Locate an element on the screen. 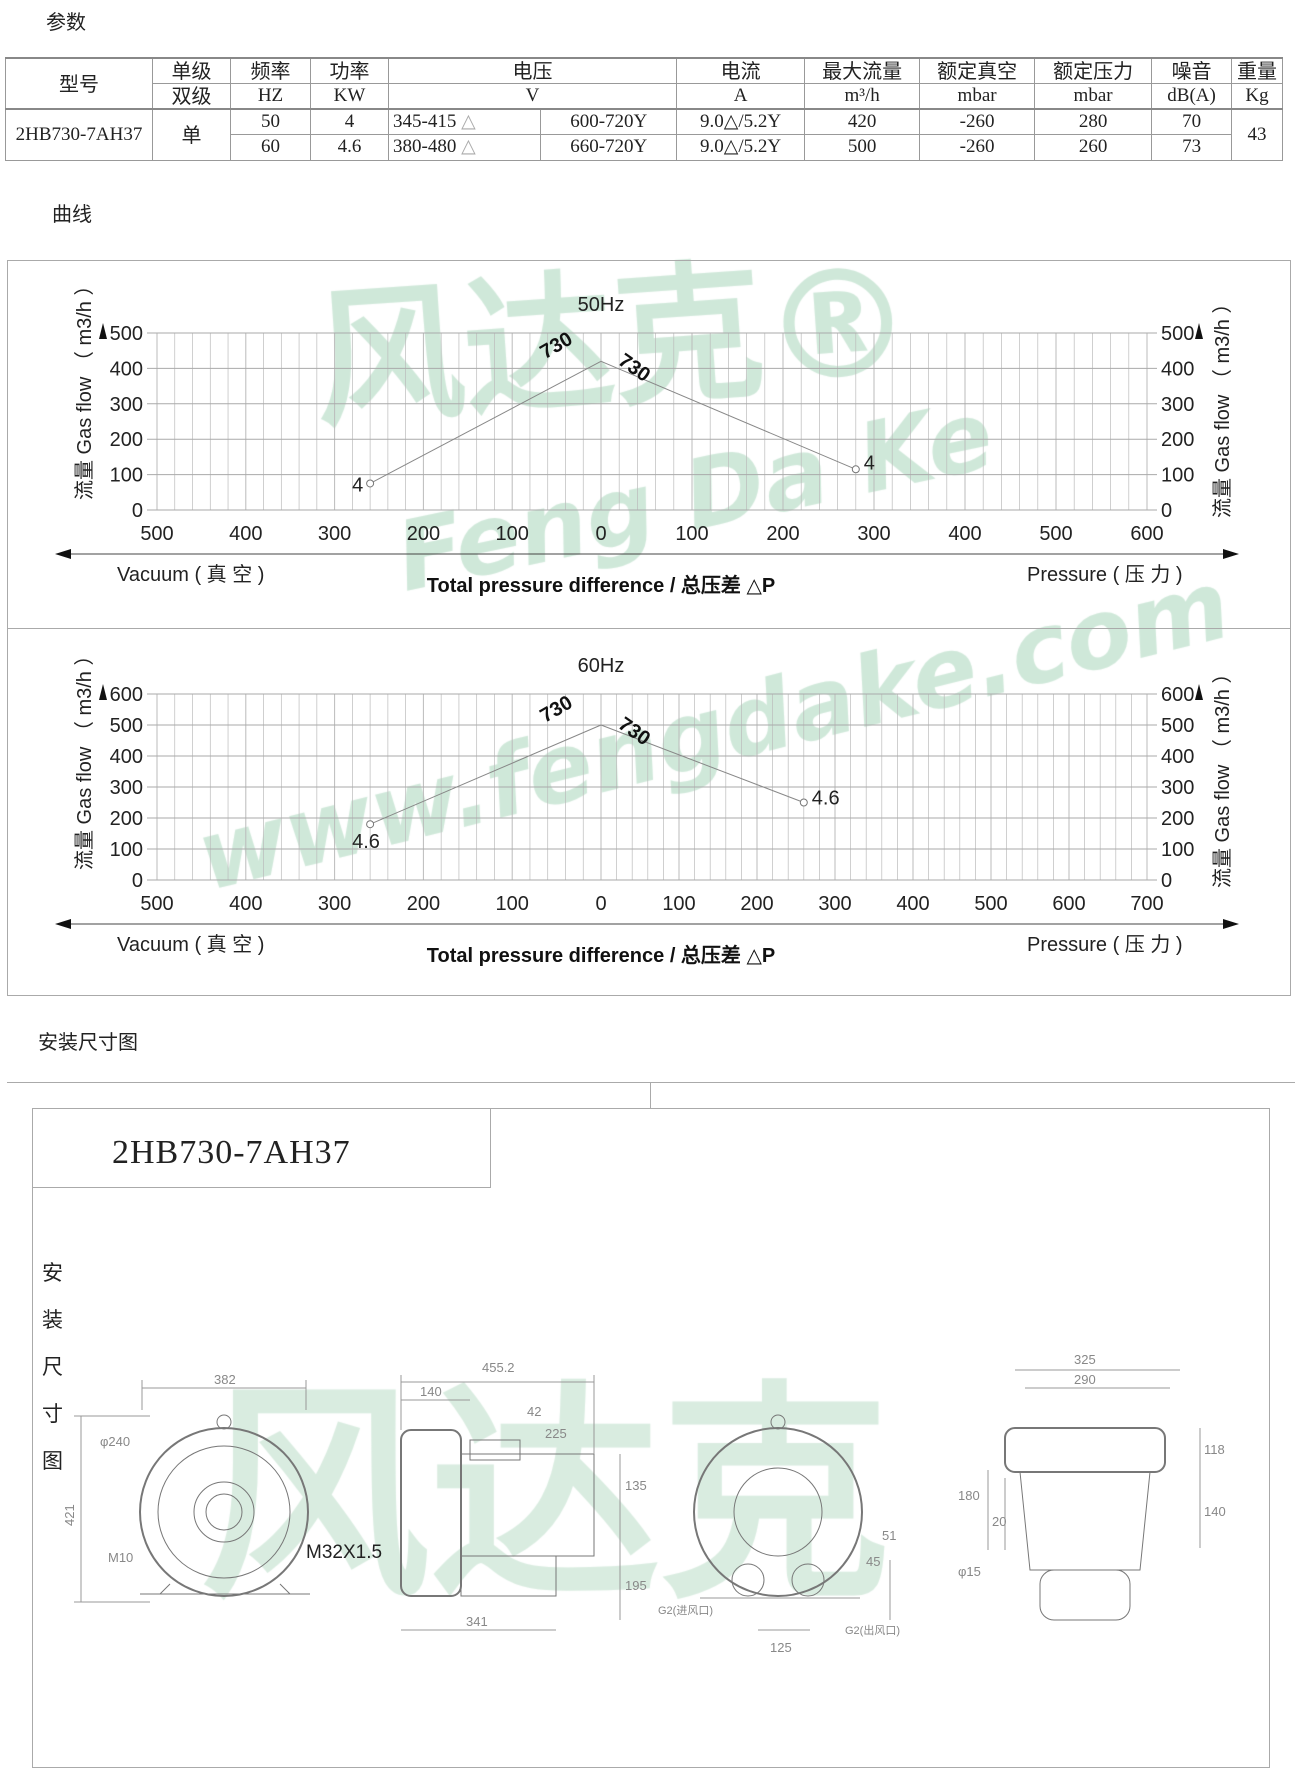 Image resolution: width=1299 pixels, height=1768 pixels. cell-v-star: 660-720Y is located at coordinates (609, 147).